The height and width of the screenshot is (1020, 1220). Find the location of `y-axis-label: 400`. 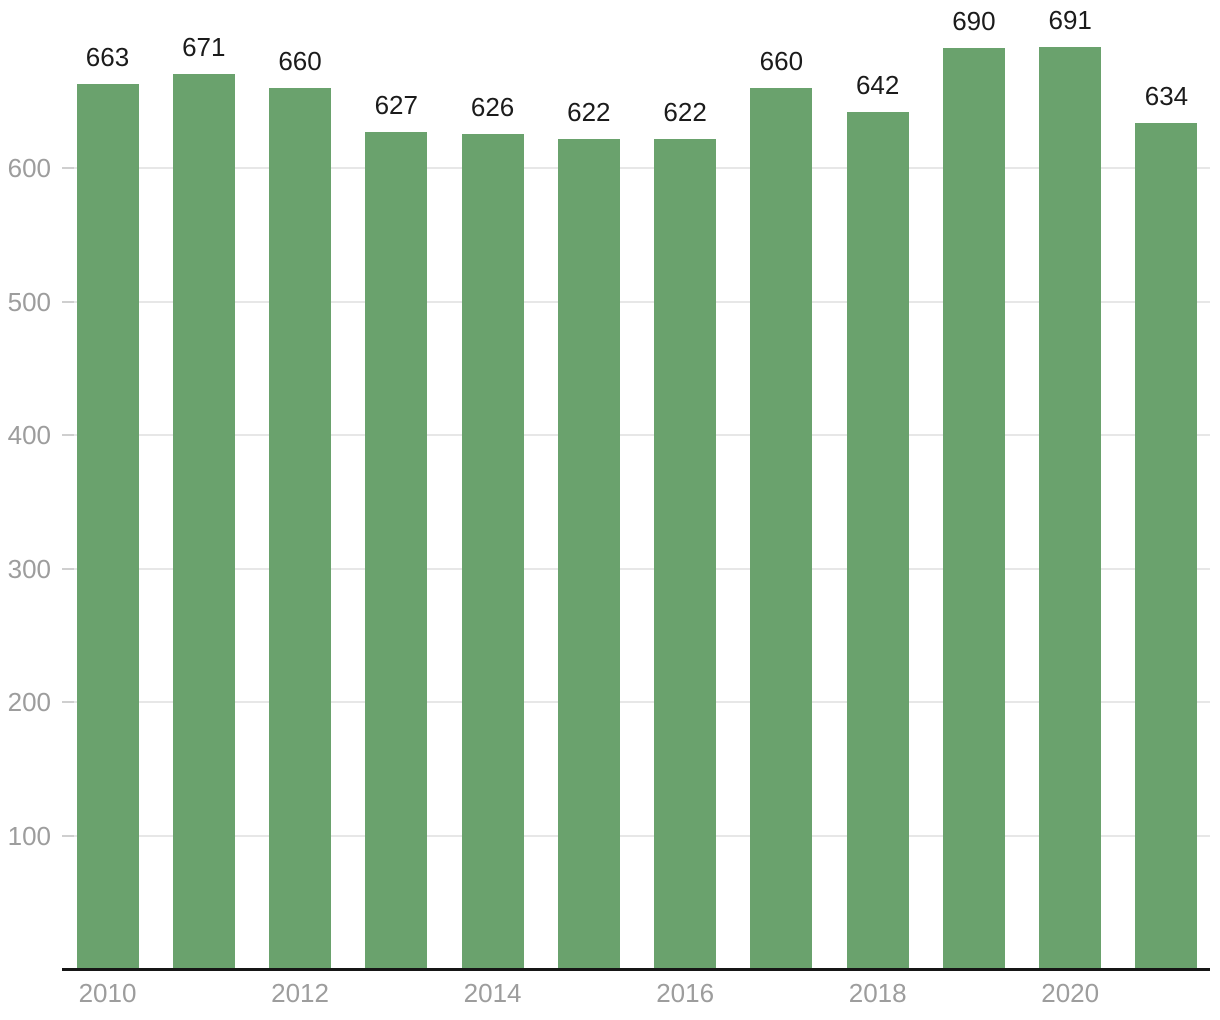

y-axis-label: 400 is located at coordinates (29, 435).